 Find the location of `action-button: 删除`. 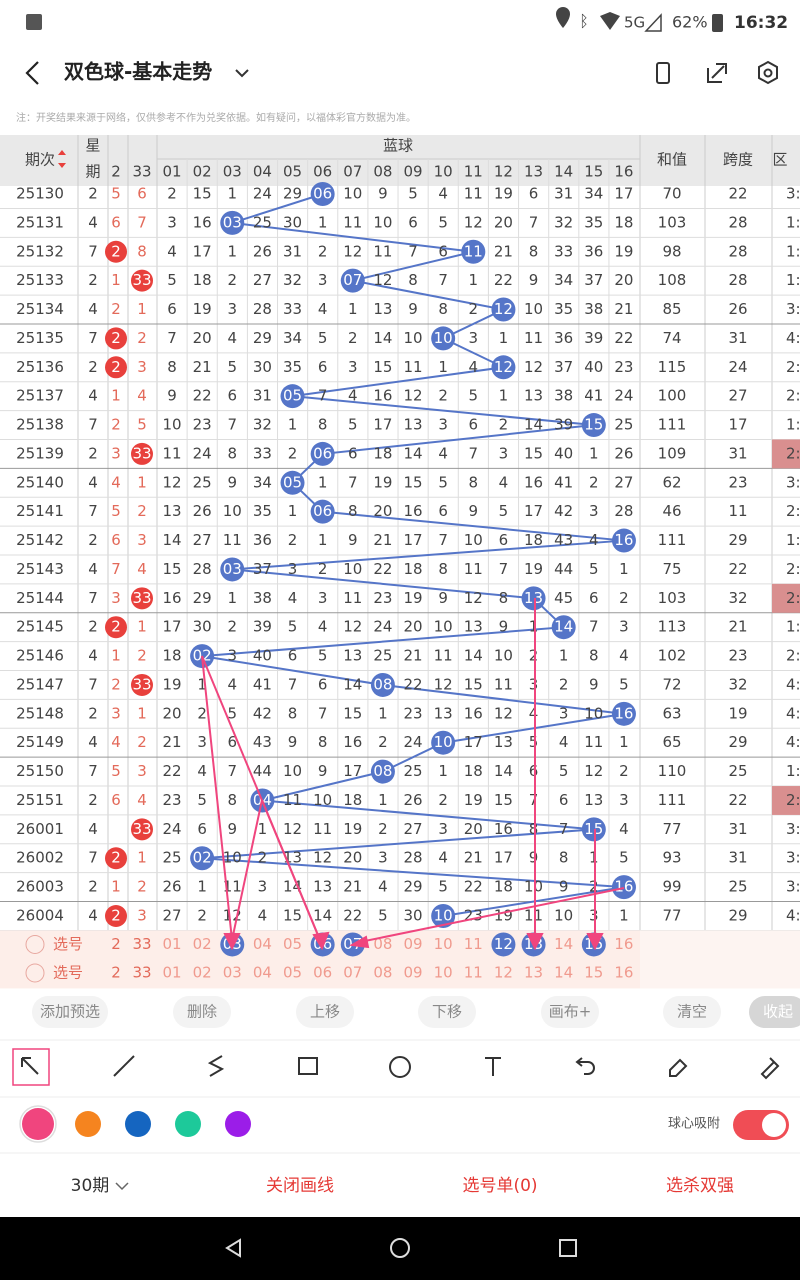

action-button: 删除 is located at coordinates (202, 1012).